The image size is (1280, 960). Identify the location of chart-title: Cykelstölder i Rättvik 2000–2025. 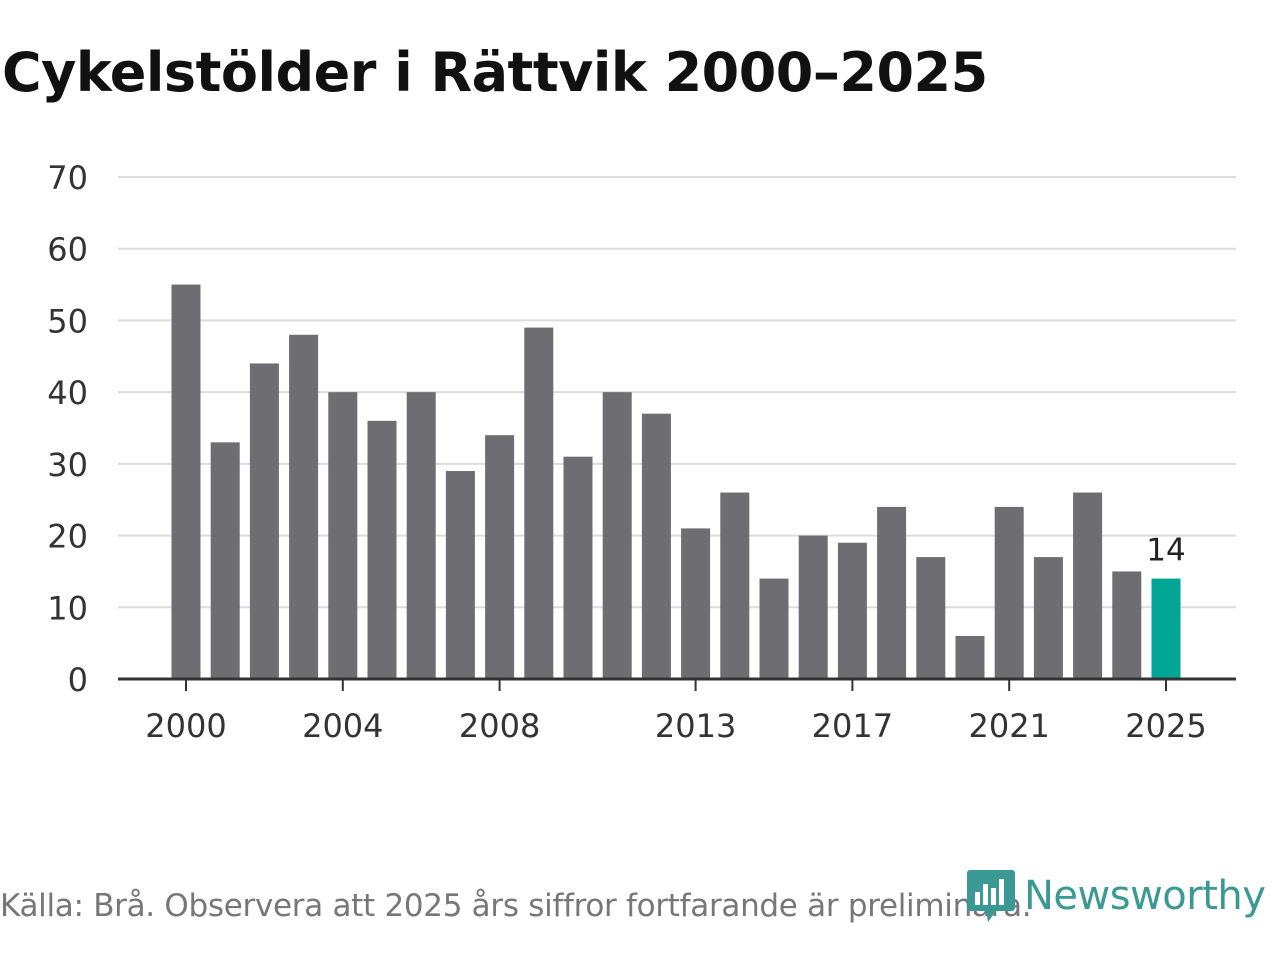
(495, 72).